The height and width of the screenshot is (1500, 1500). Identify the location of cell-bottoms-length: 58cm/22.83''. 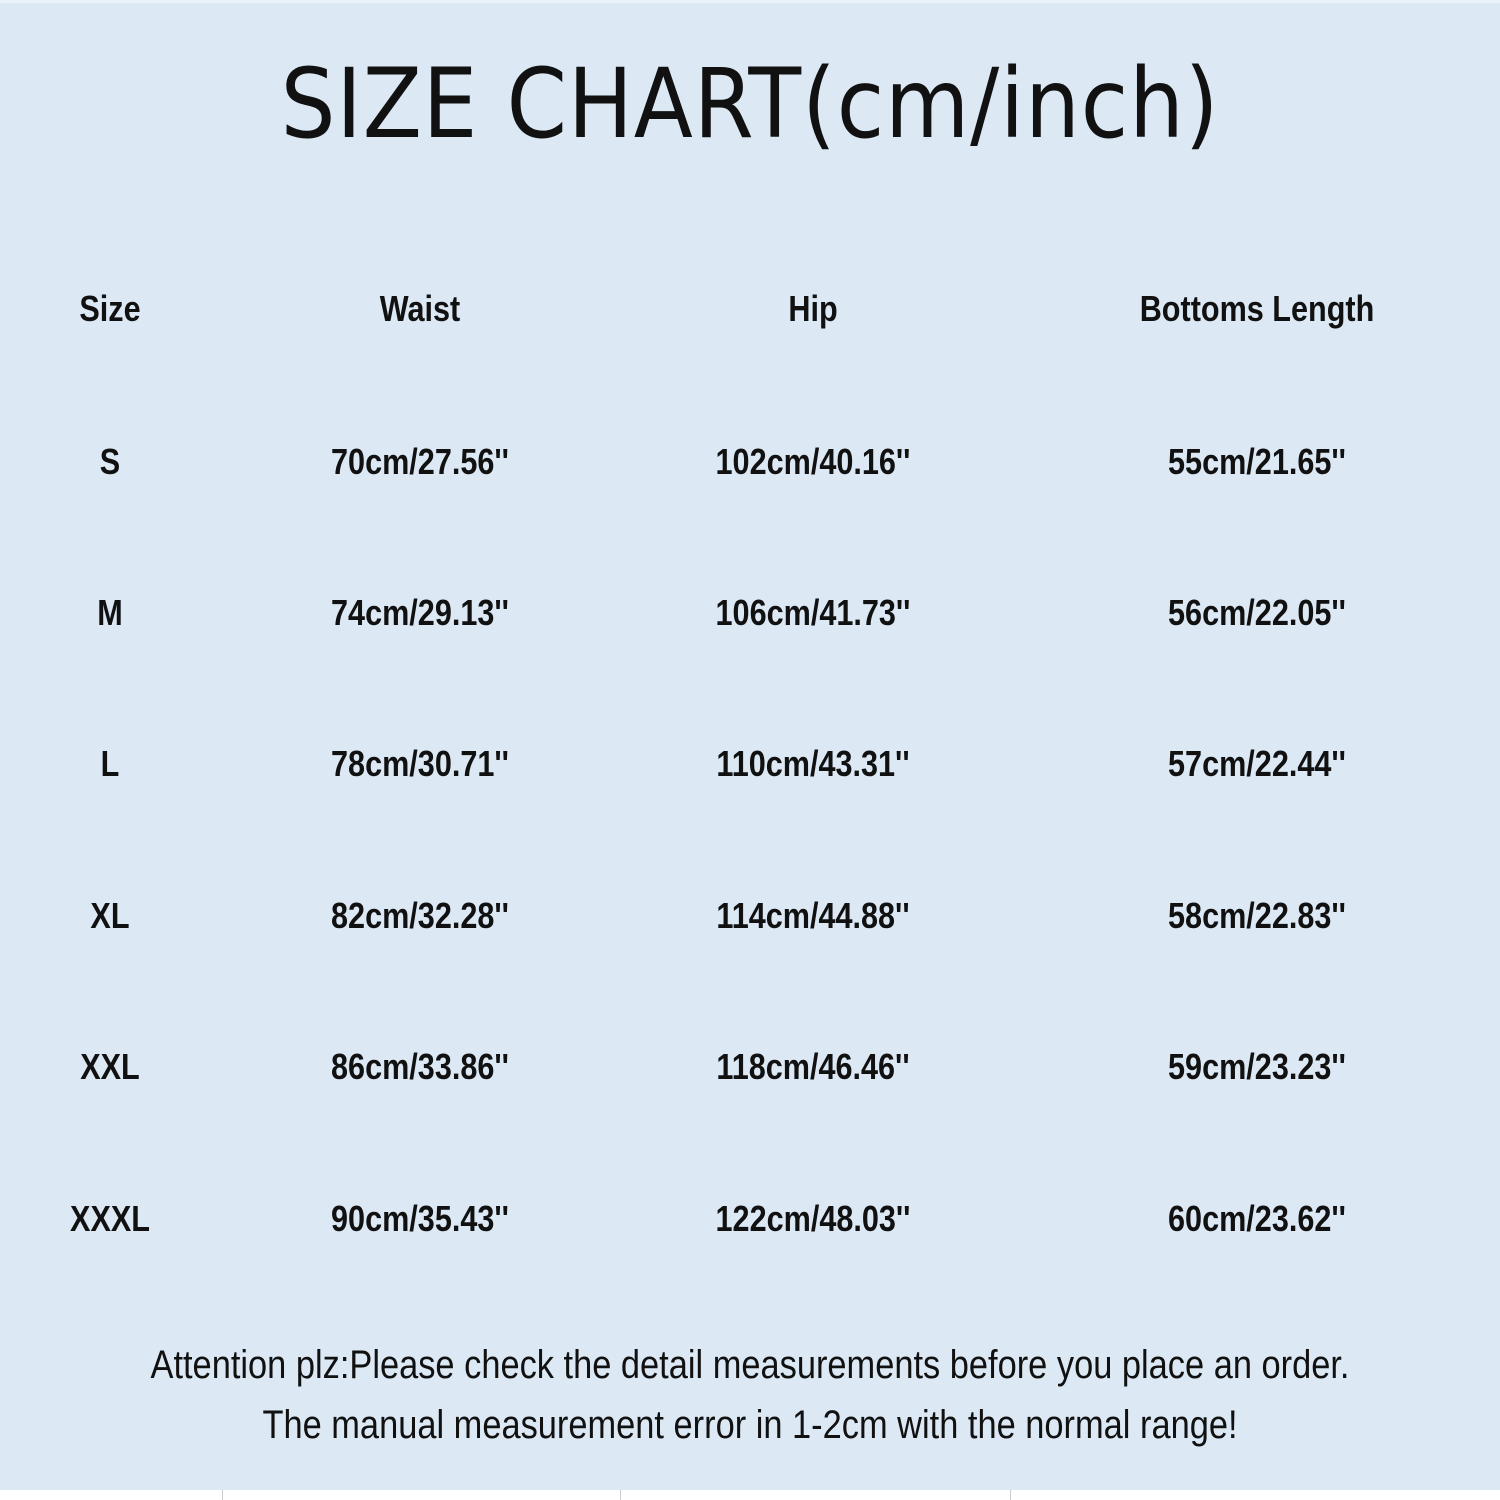
(1257, 915).